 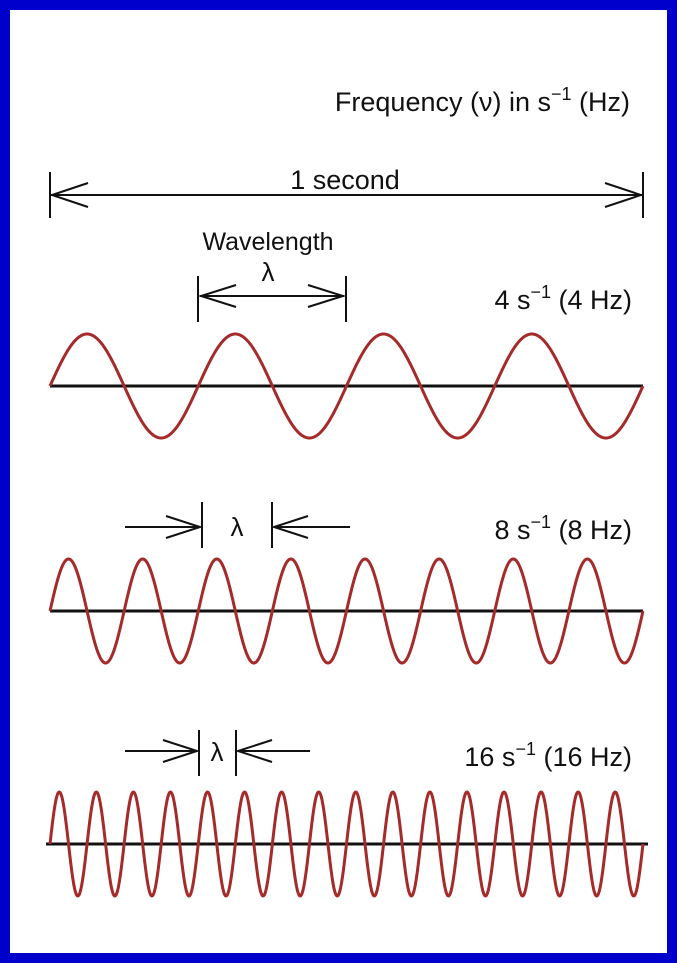 I want to click on one-second-span, so click(x=346, y=195).